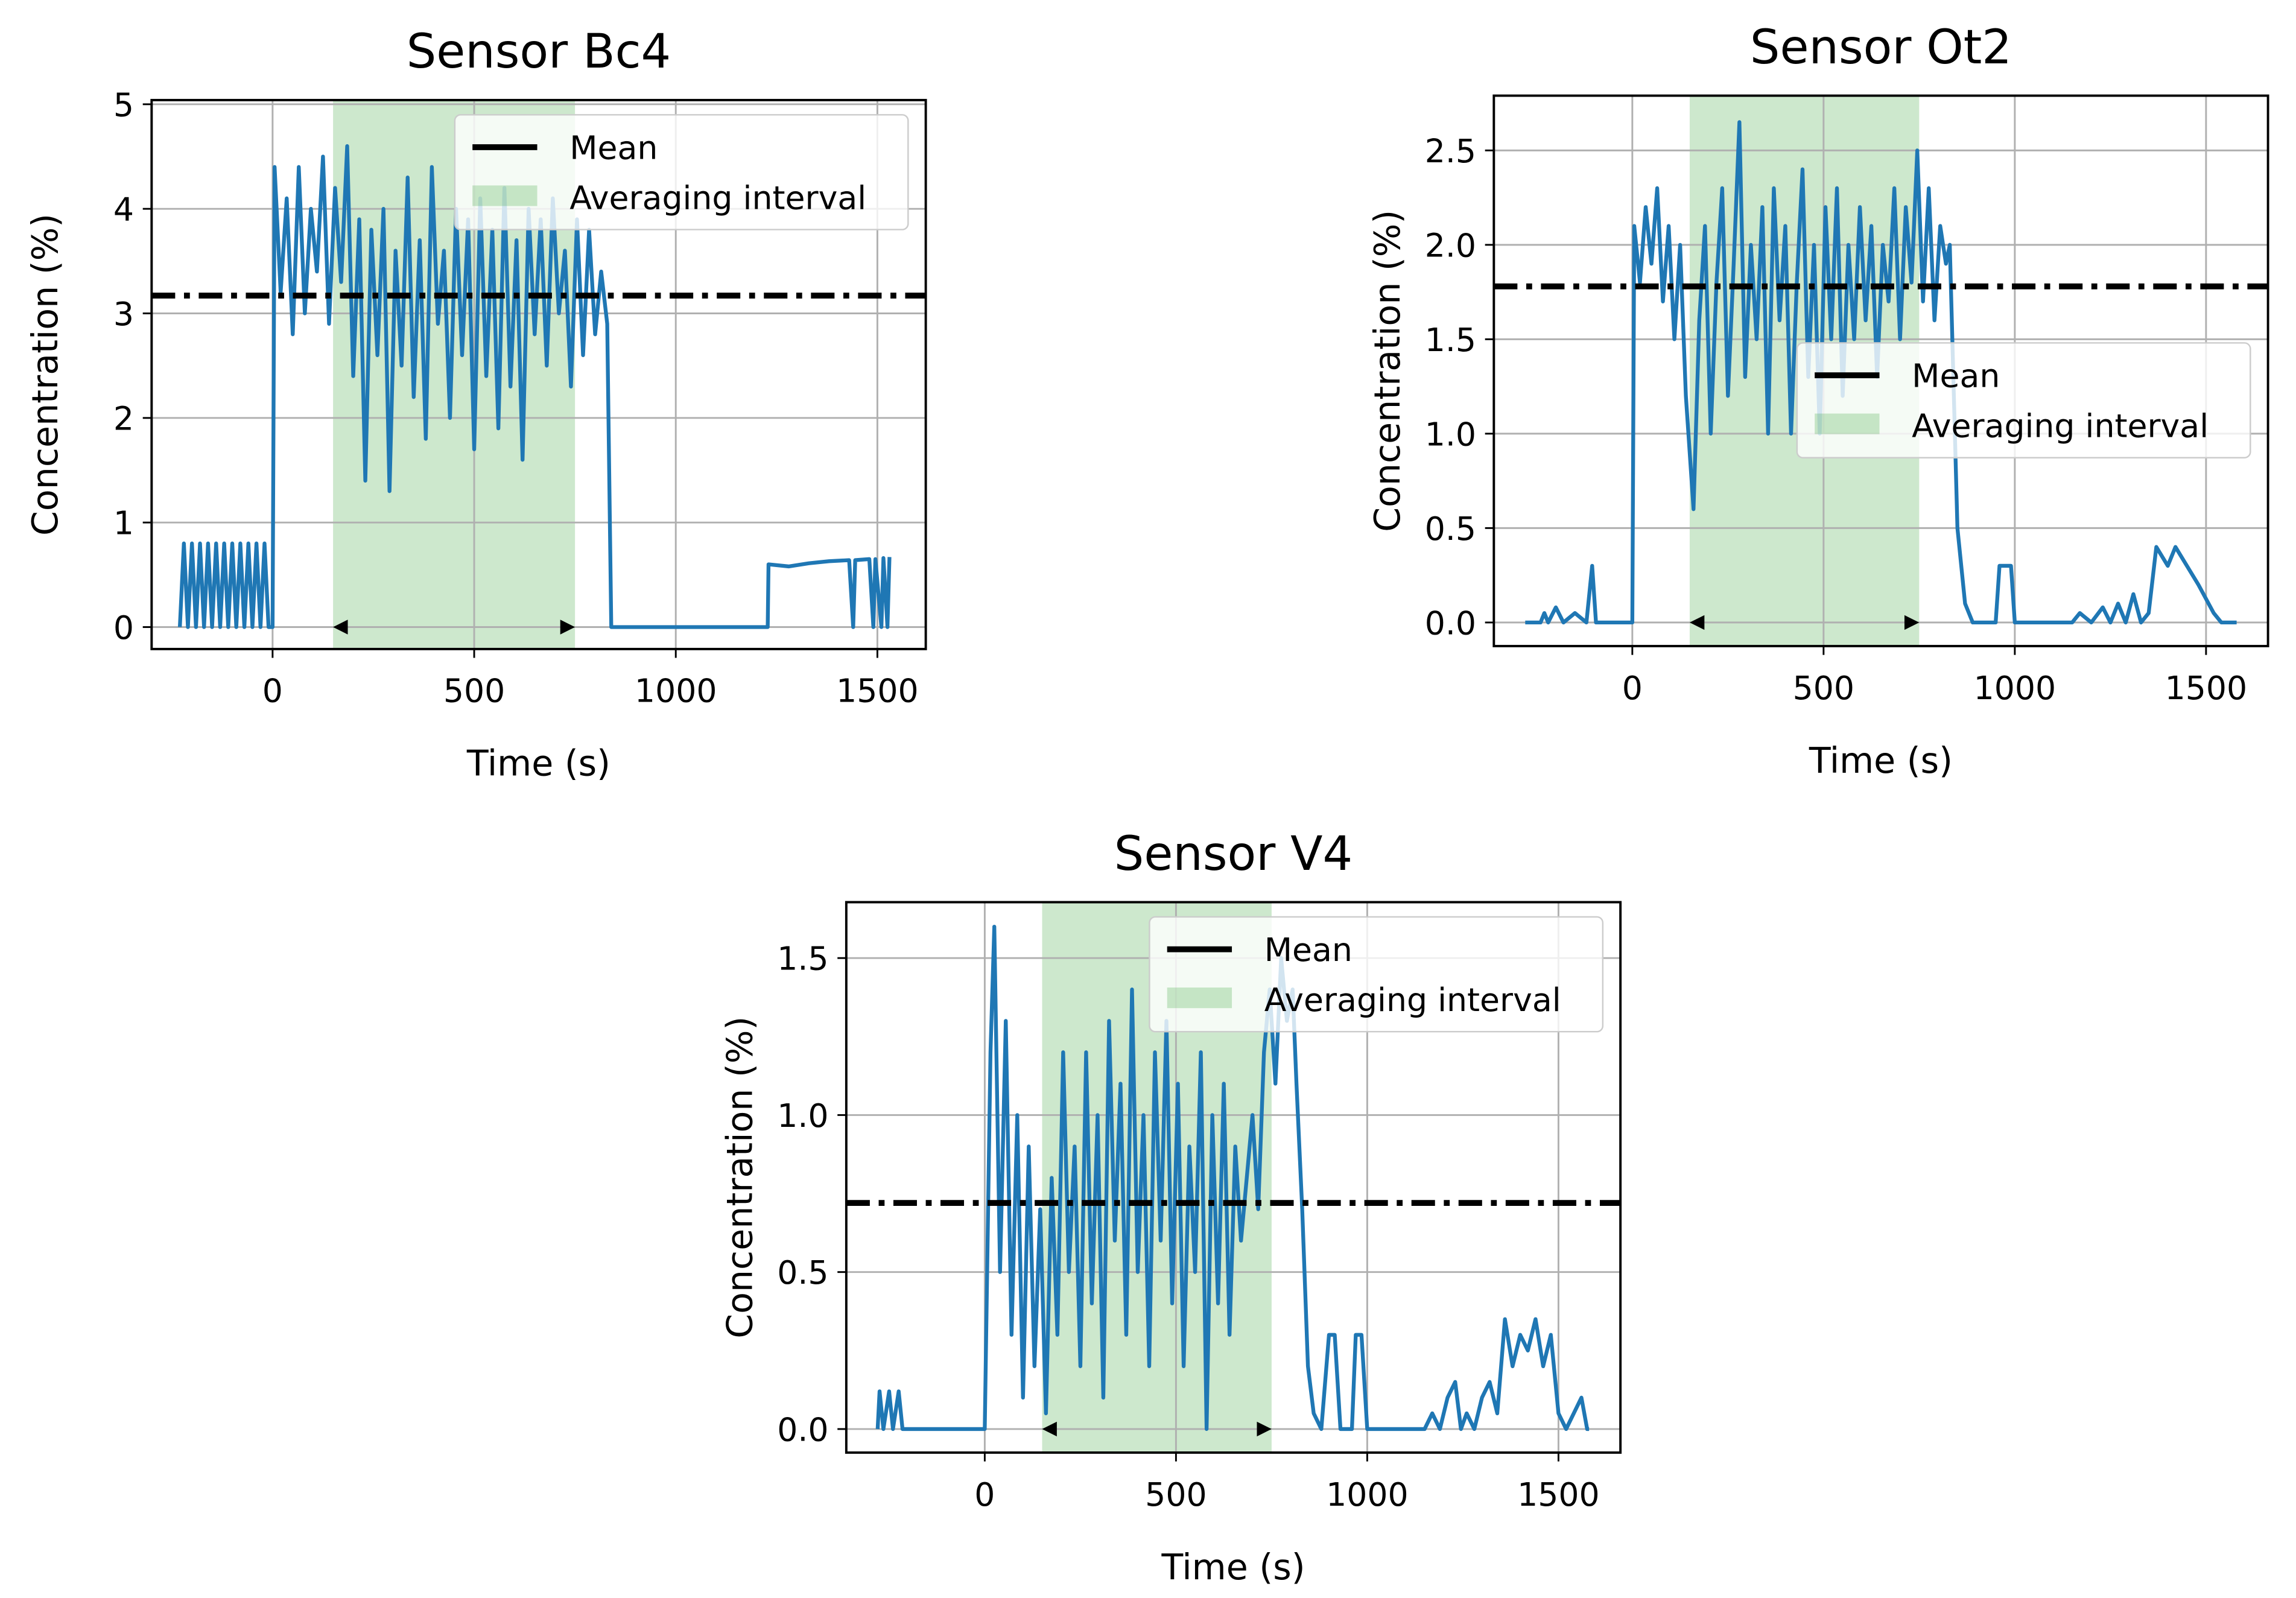  I want to click on chart-title: Sensor V4, so click(1233, 854).